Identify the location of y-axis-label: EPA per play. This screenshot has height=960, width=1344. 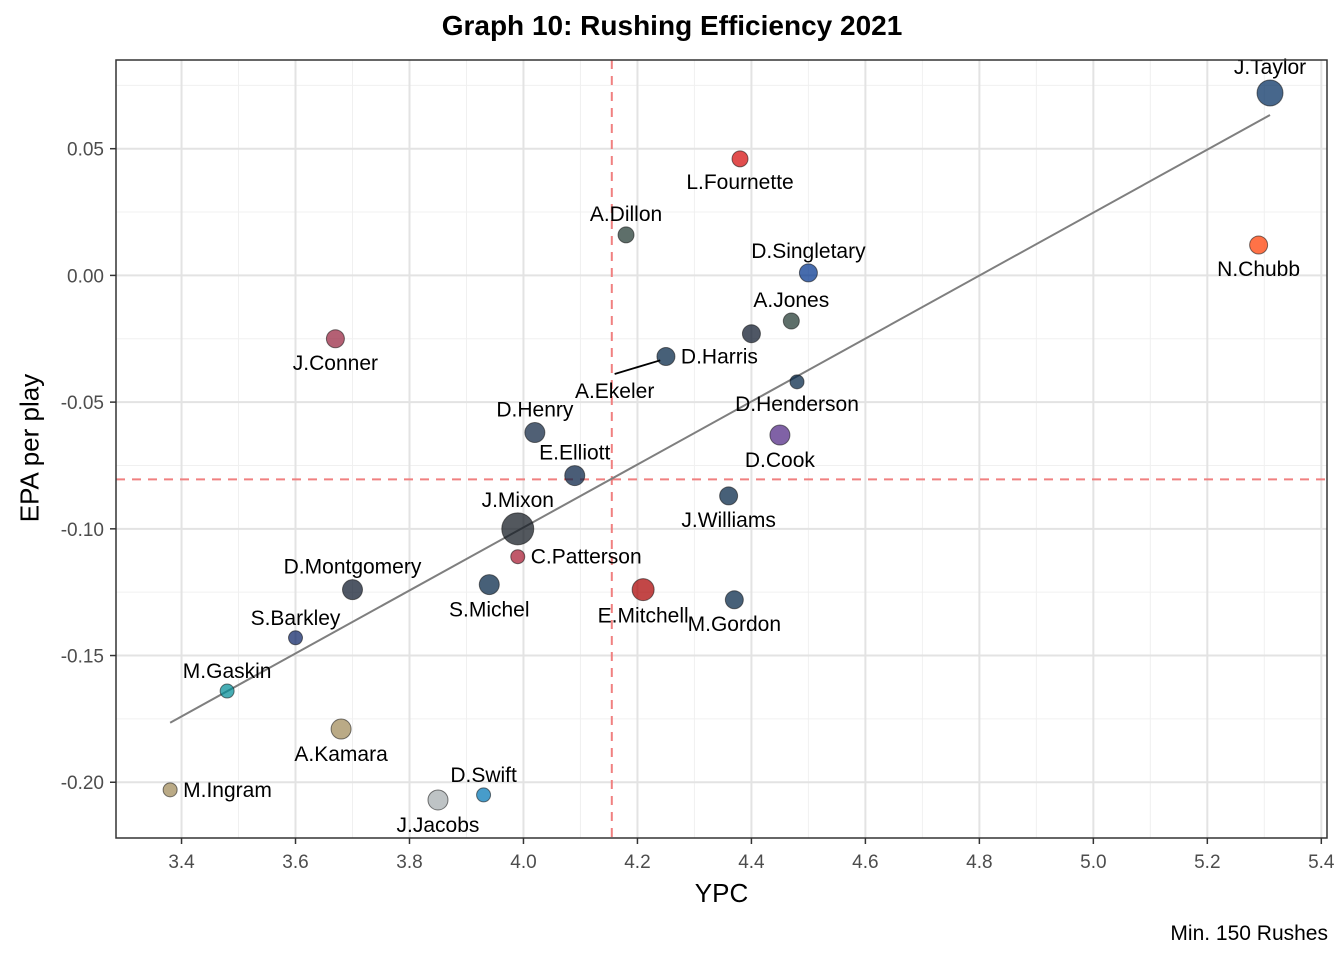
(29, 448).